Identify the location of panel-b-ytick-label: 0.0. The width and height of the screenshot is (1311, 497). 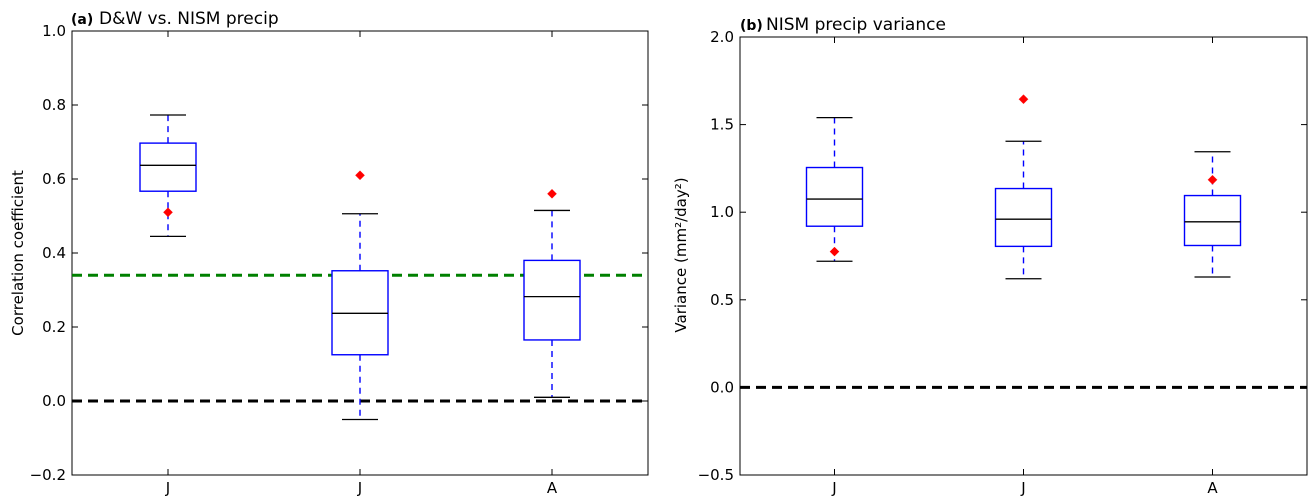
(722, 387).